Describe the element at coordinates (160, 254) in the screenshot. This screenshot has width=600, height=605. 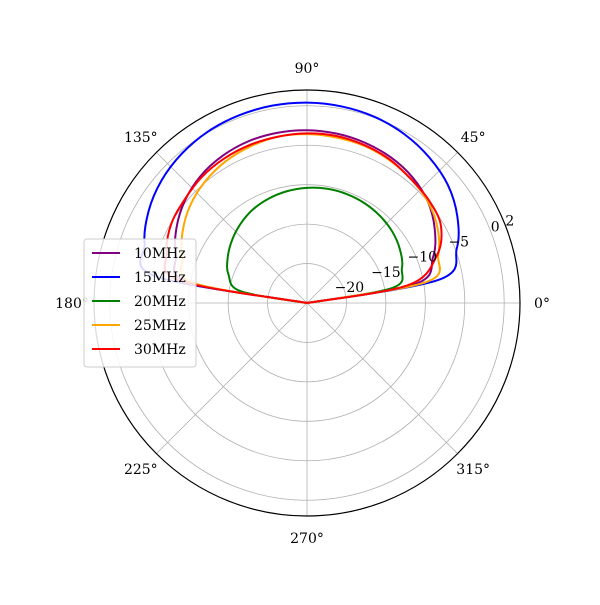
I see `legend-label: 10MHz` at that location.